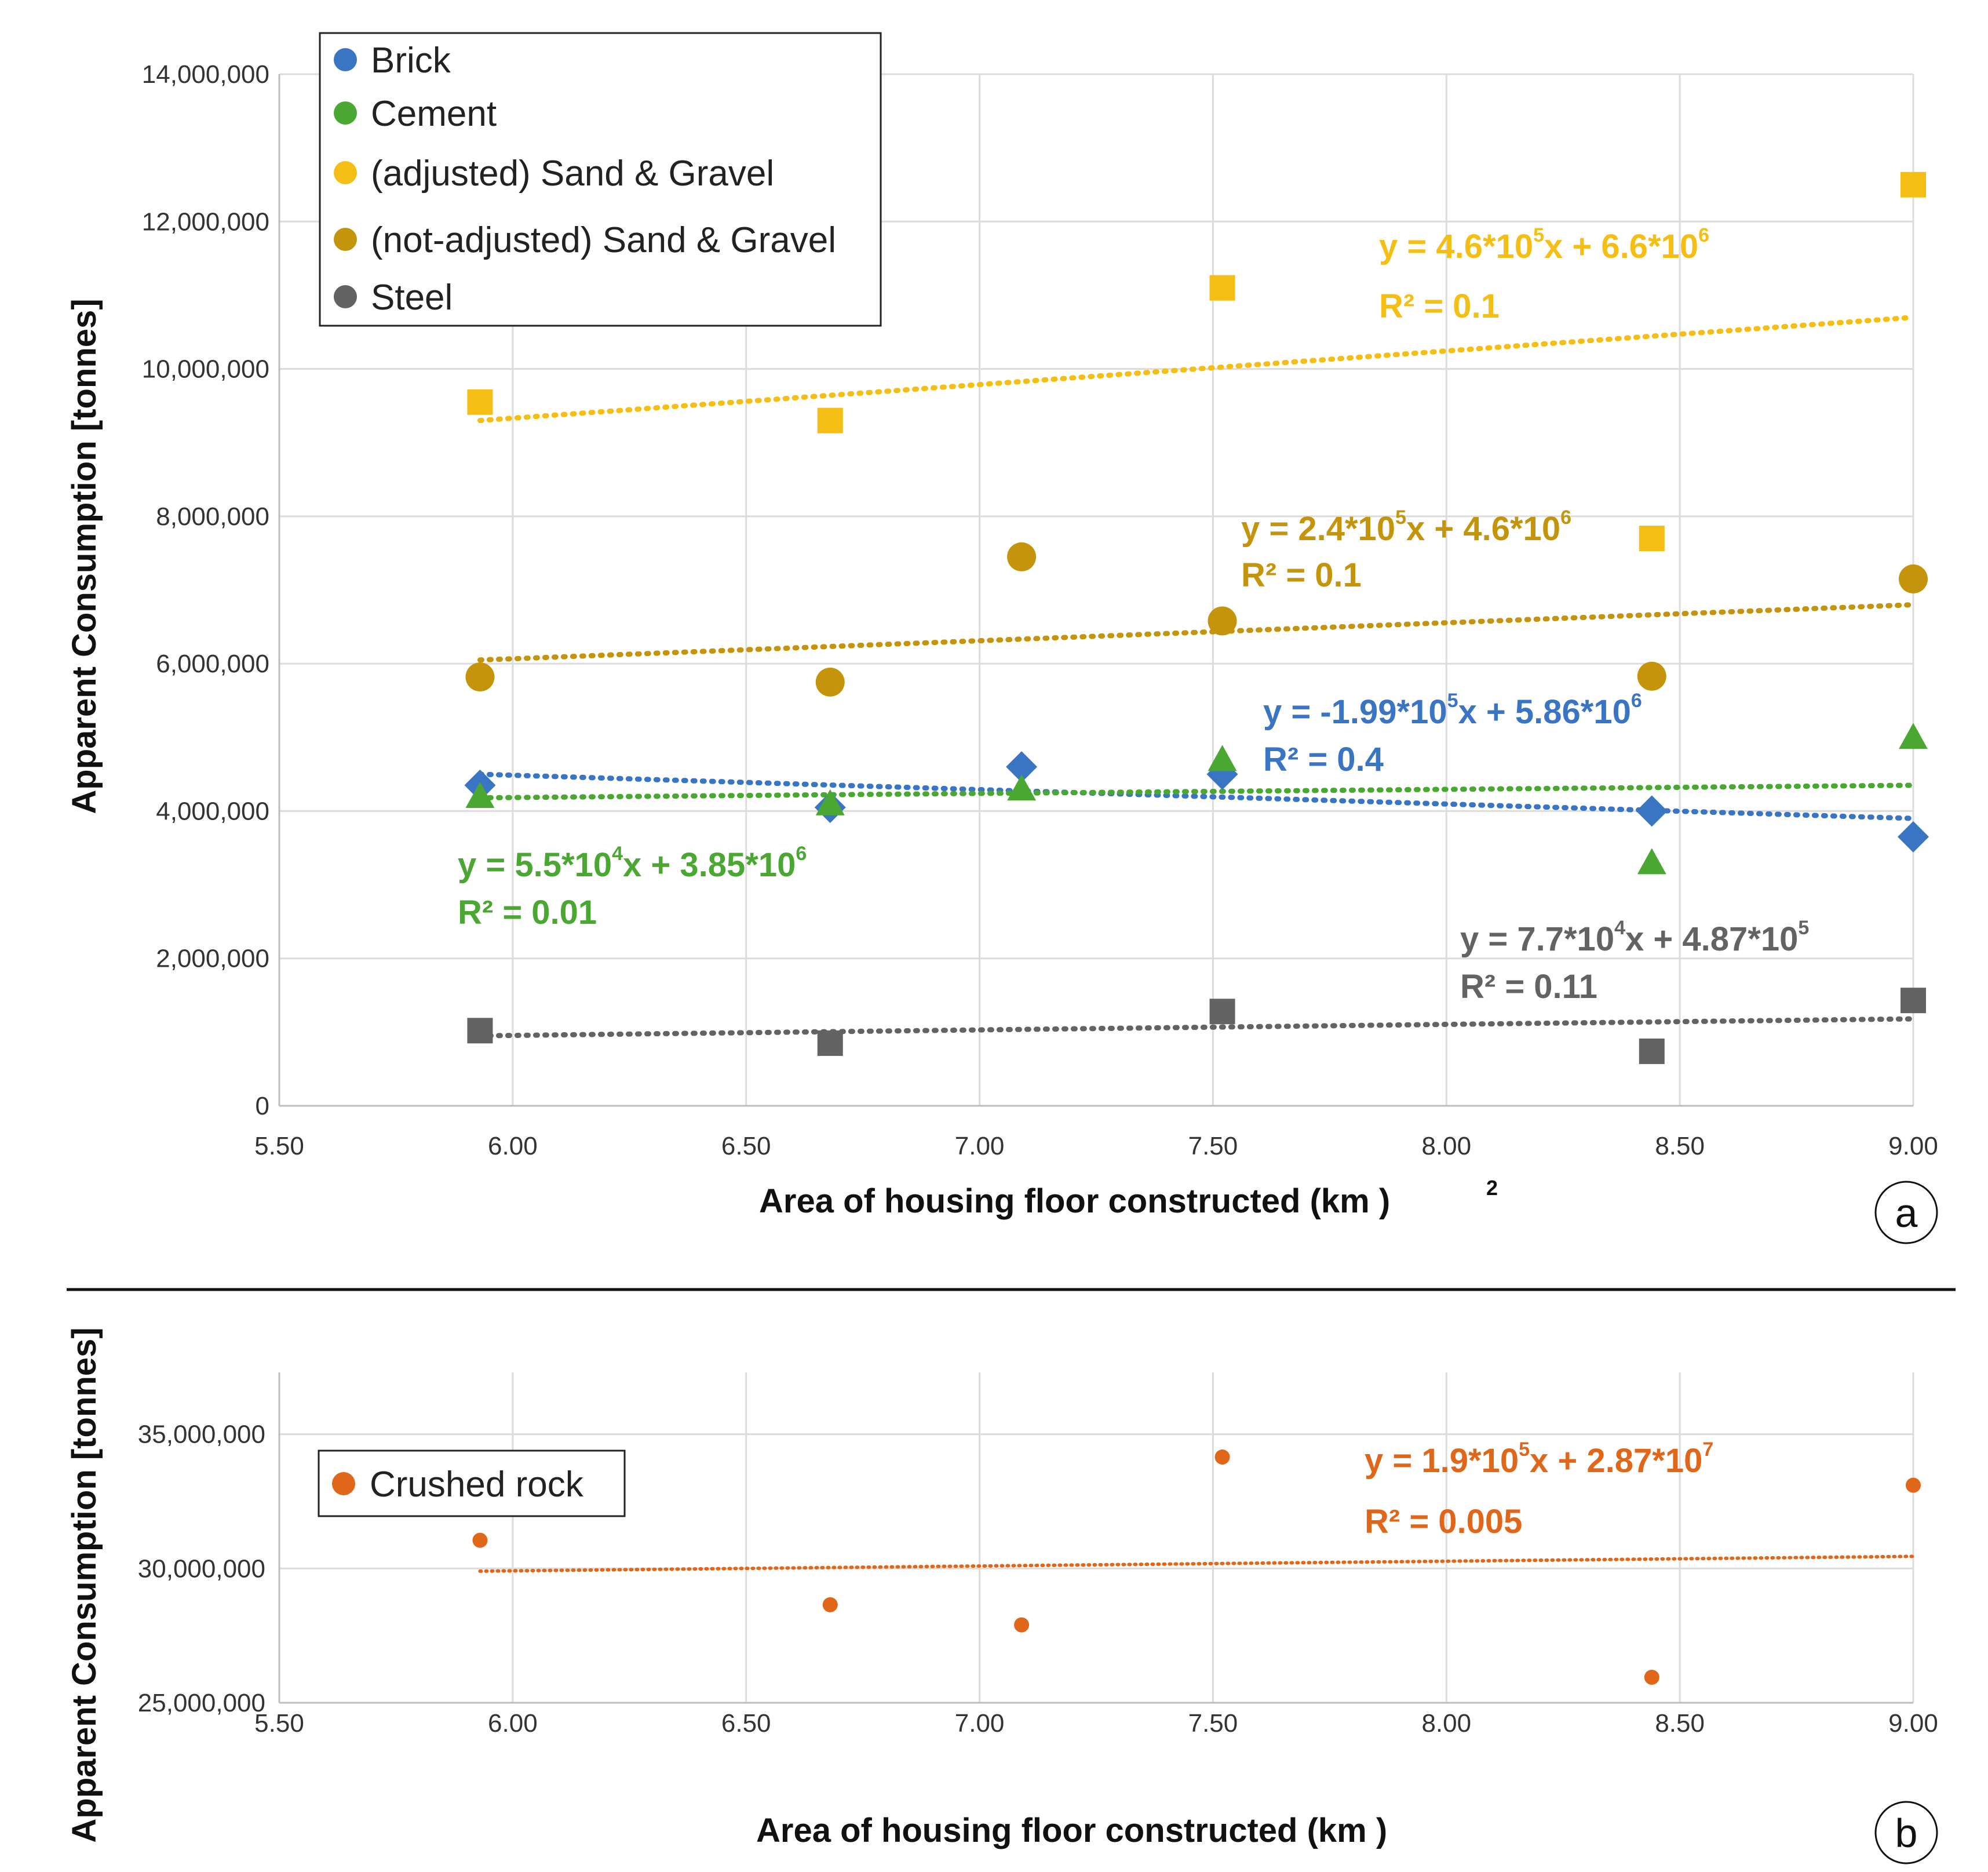  Describe the element at coordinates (1443, 1521) in the screenshot. I see `r2-crushed-rock: R² = 0.005` at that location.